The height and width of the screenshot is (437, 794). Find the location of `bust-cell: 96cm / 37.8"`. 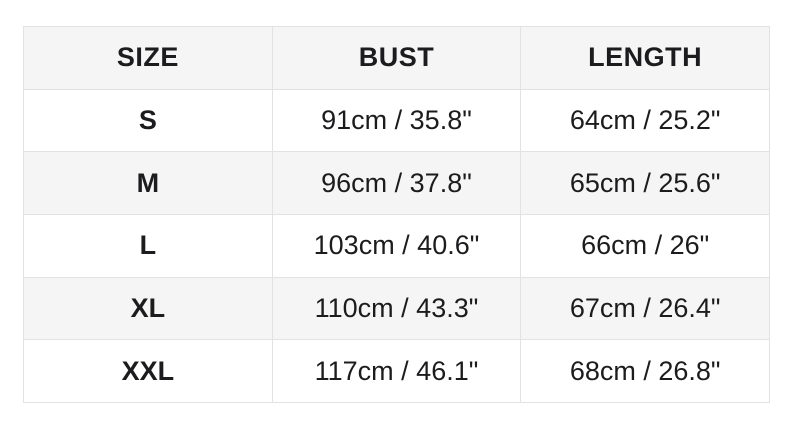

bust-cell: 96cm / 37.8" is located at coordinates (396, 183).